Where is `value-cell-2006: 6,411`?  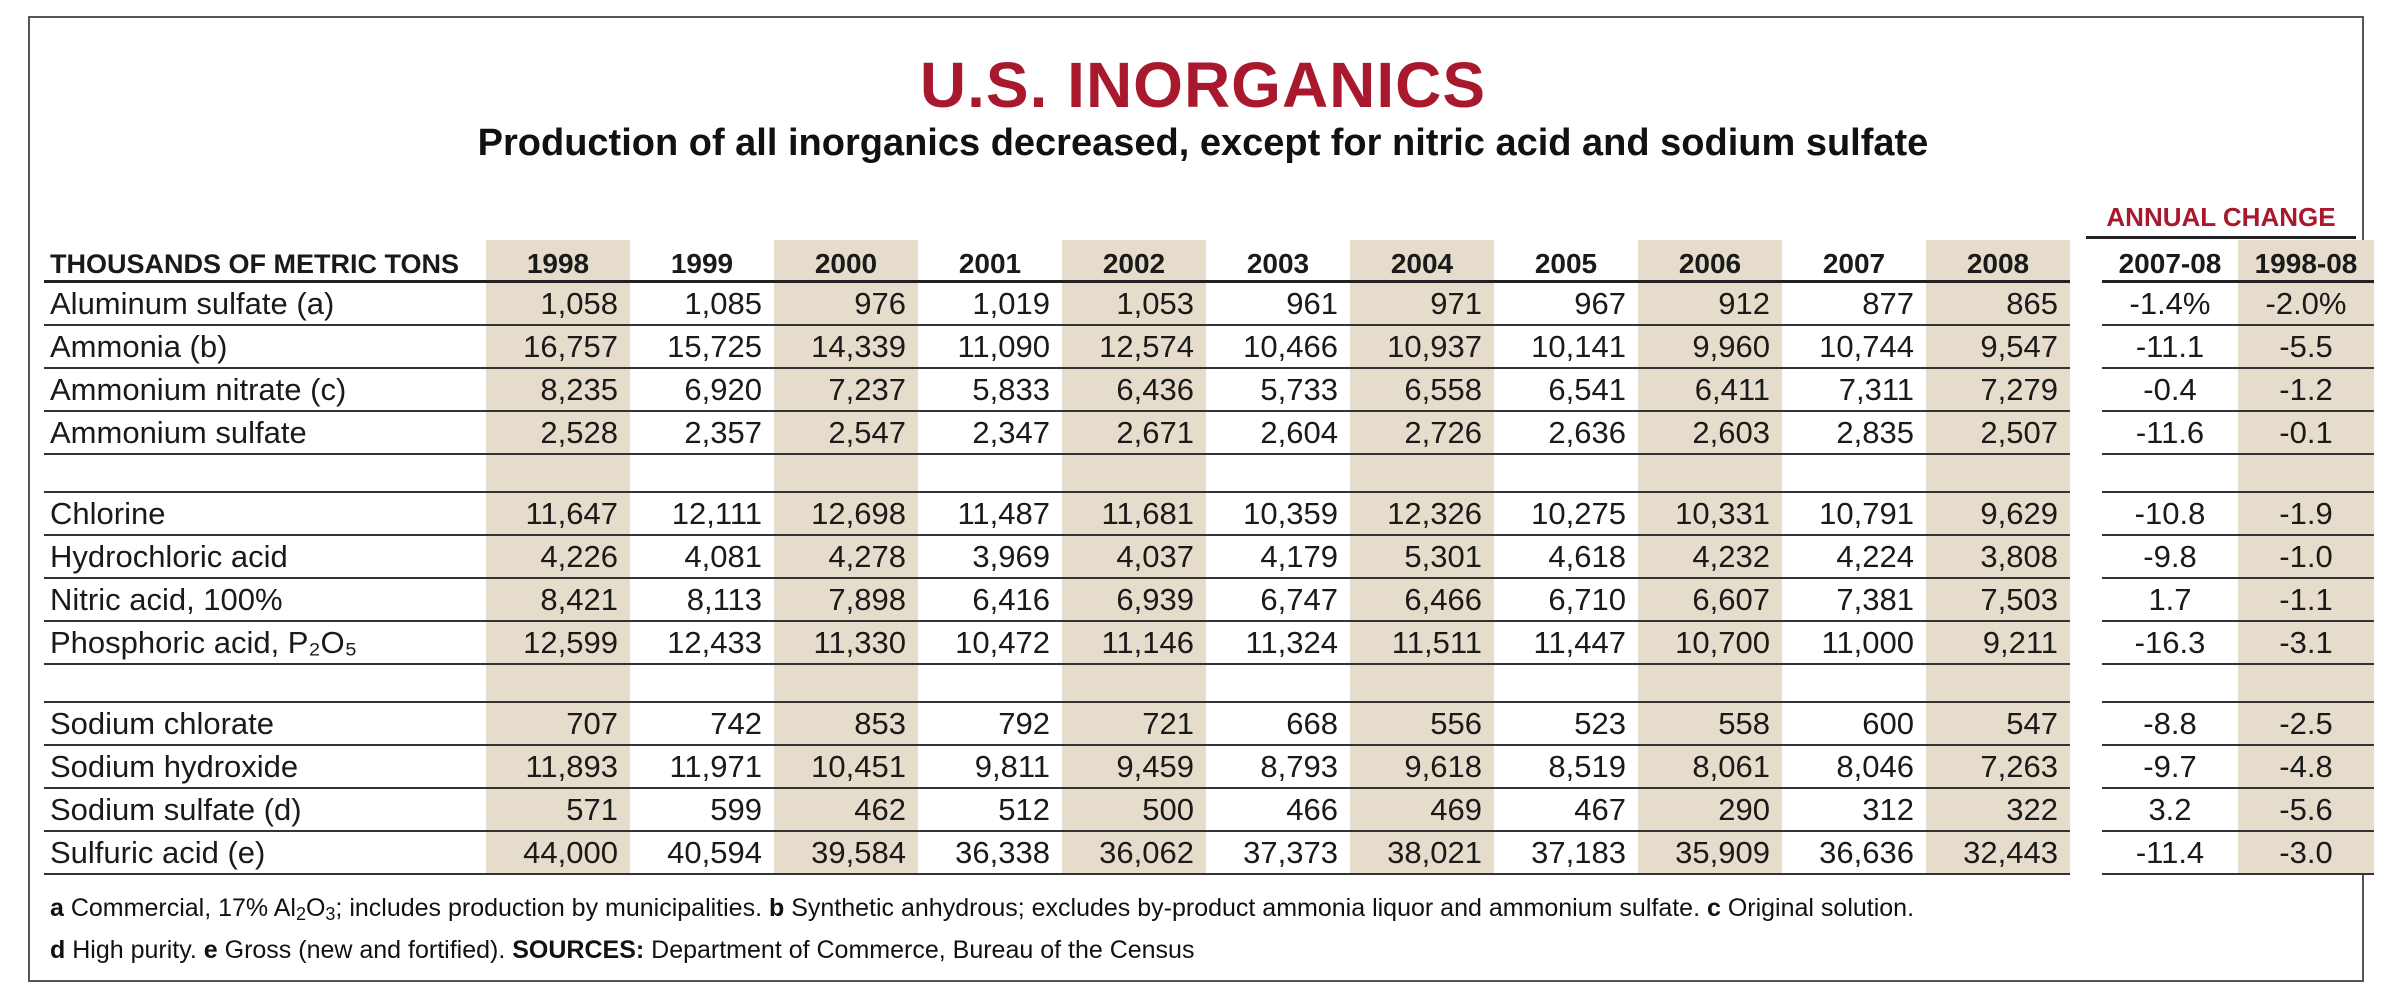
value-cell-2006: 6,411 is located at coordinates (1710, 390).